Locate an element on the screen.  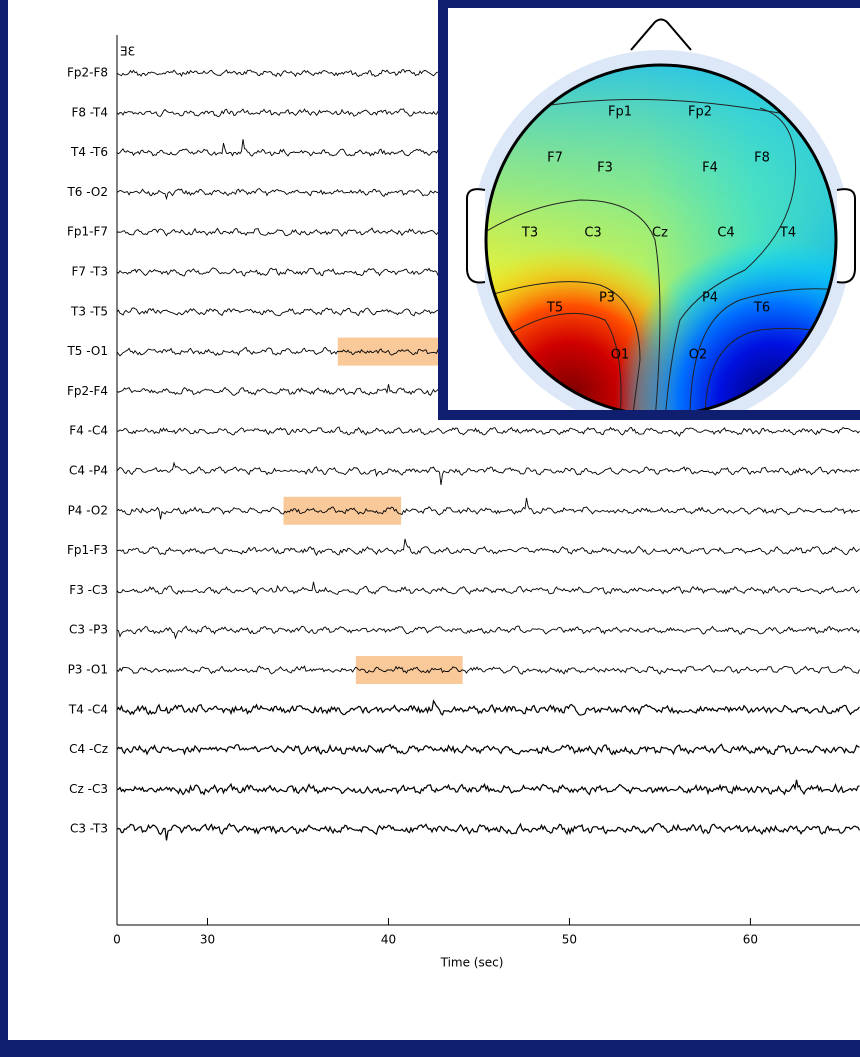
channel-label: C3 -P3 is located at coordinates (88, 630).